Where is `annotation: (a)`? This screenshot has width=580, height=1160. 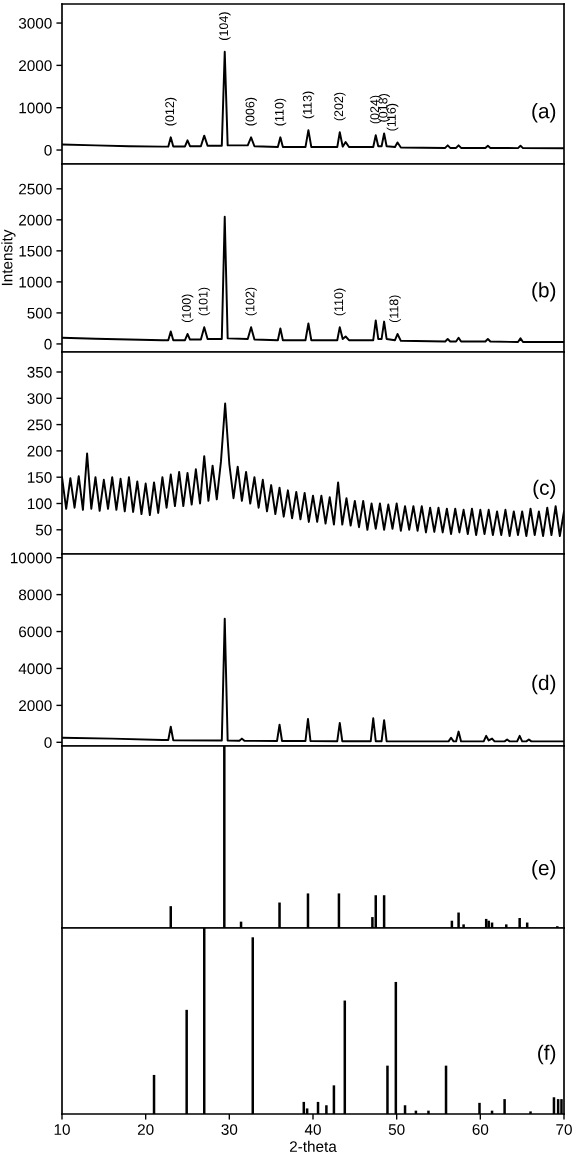
annotation: (a) is located at coordinates (544, 113).